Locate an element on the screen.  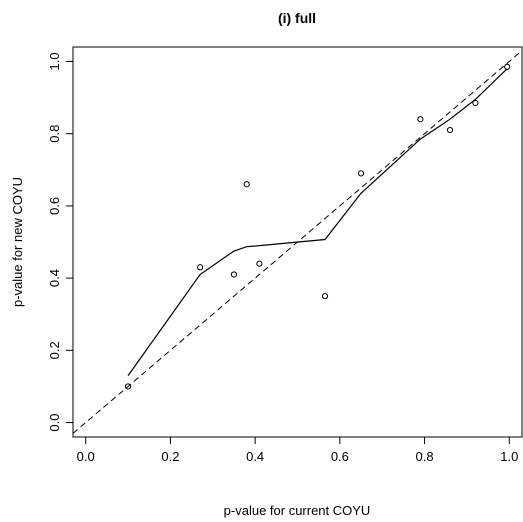
x-axis-label: p-value for current COYU is located at coordinates (297, 510).